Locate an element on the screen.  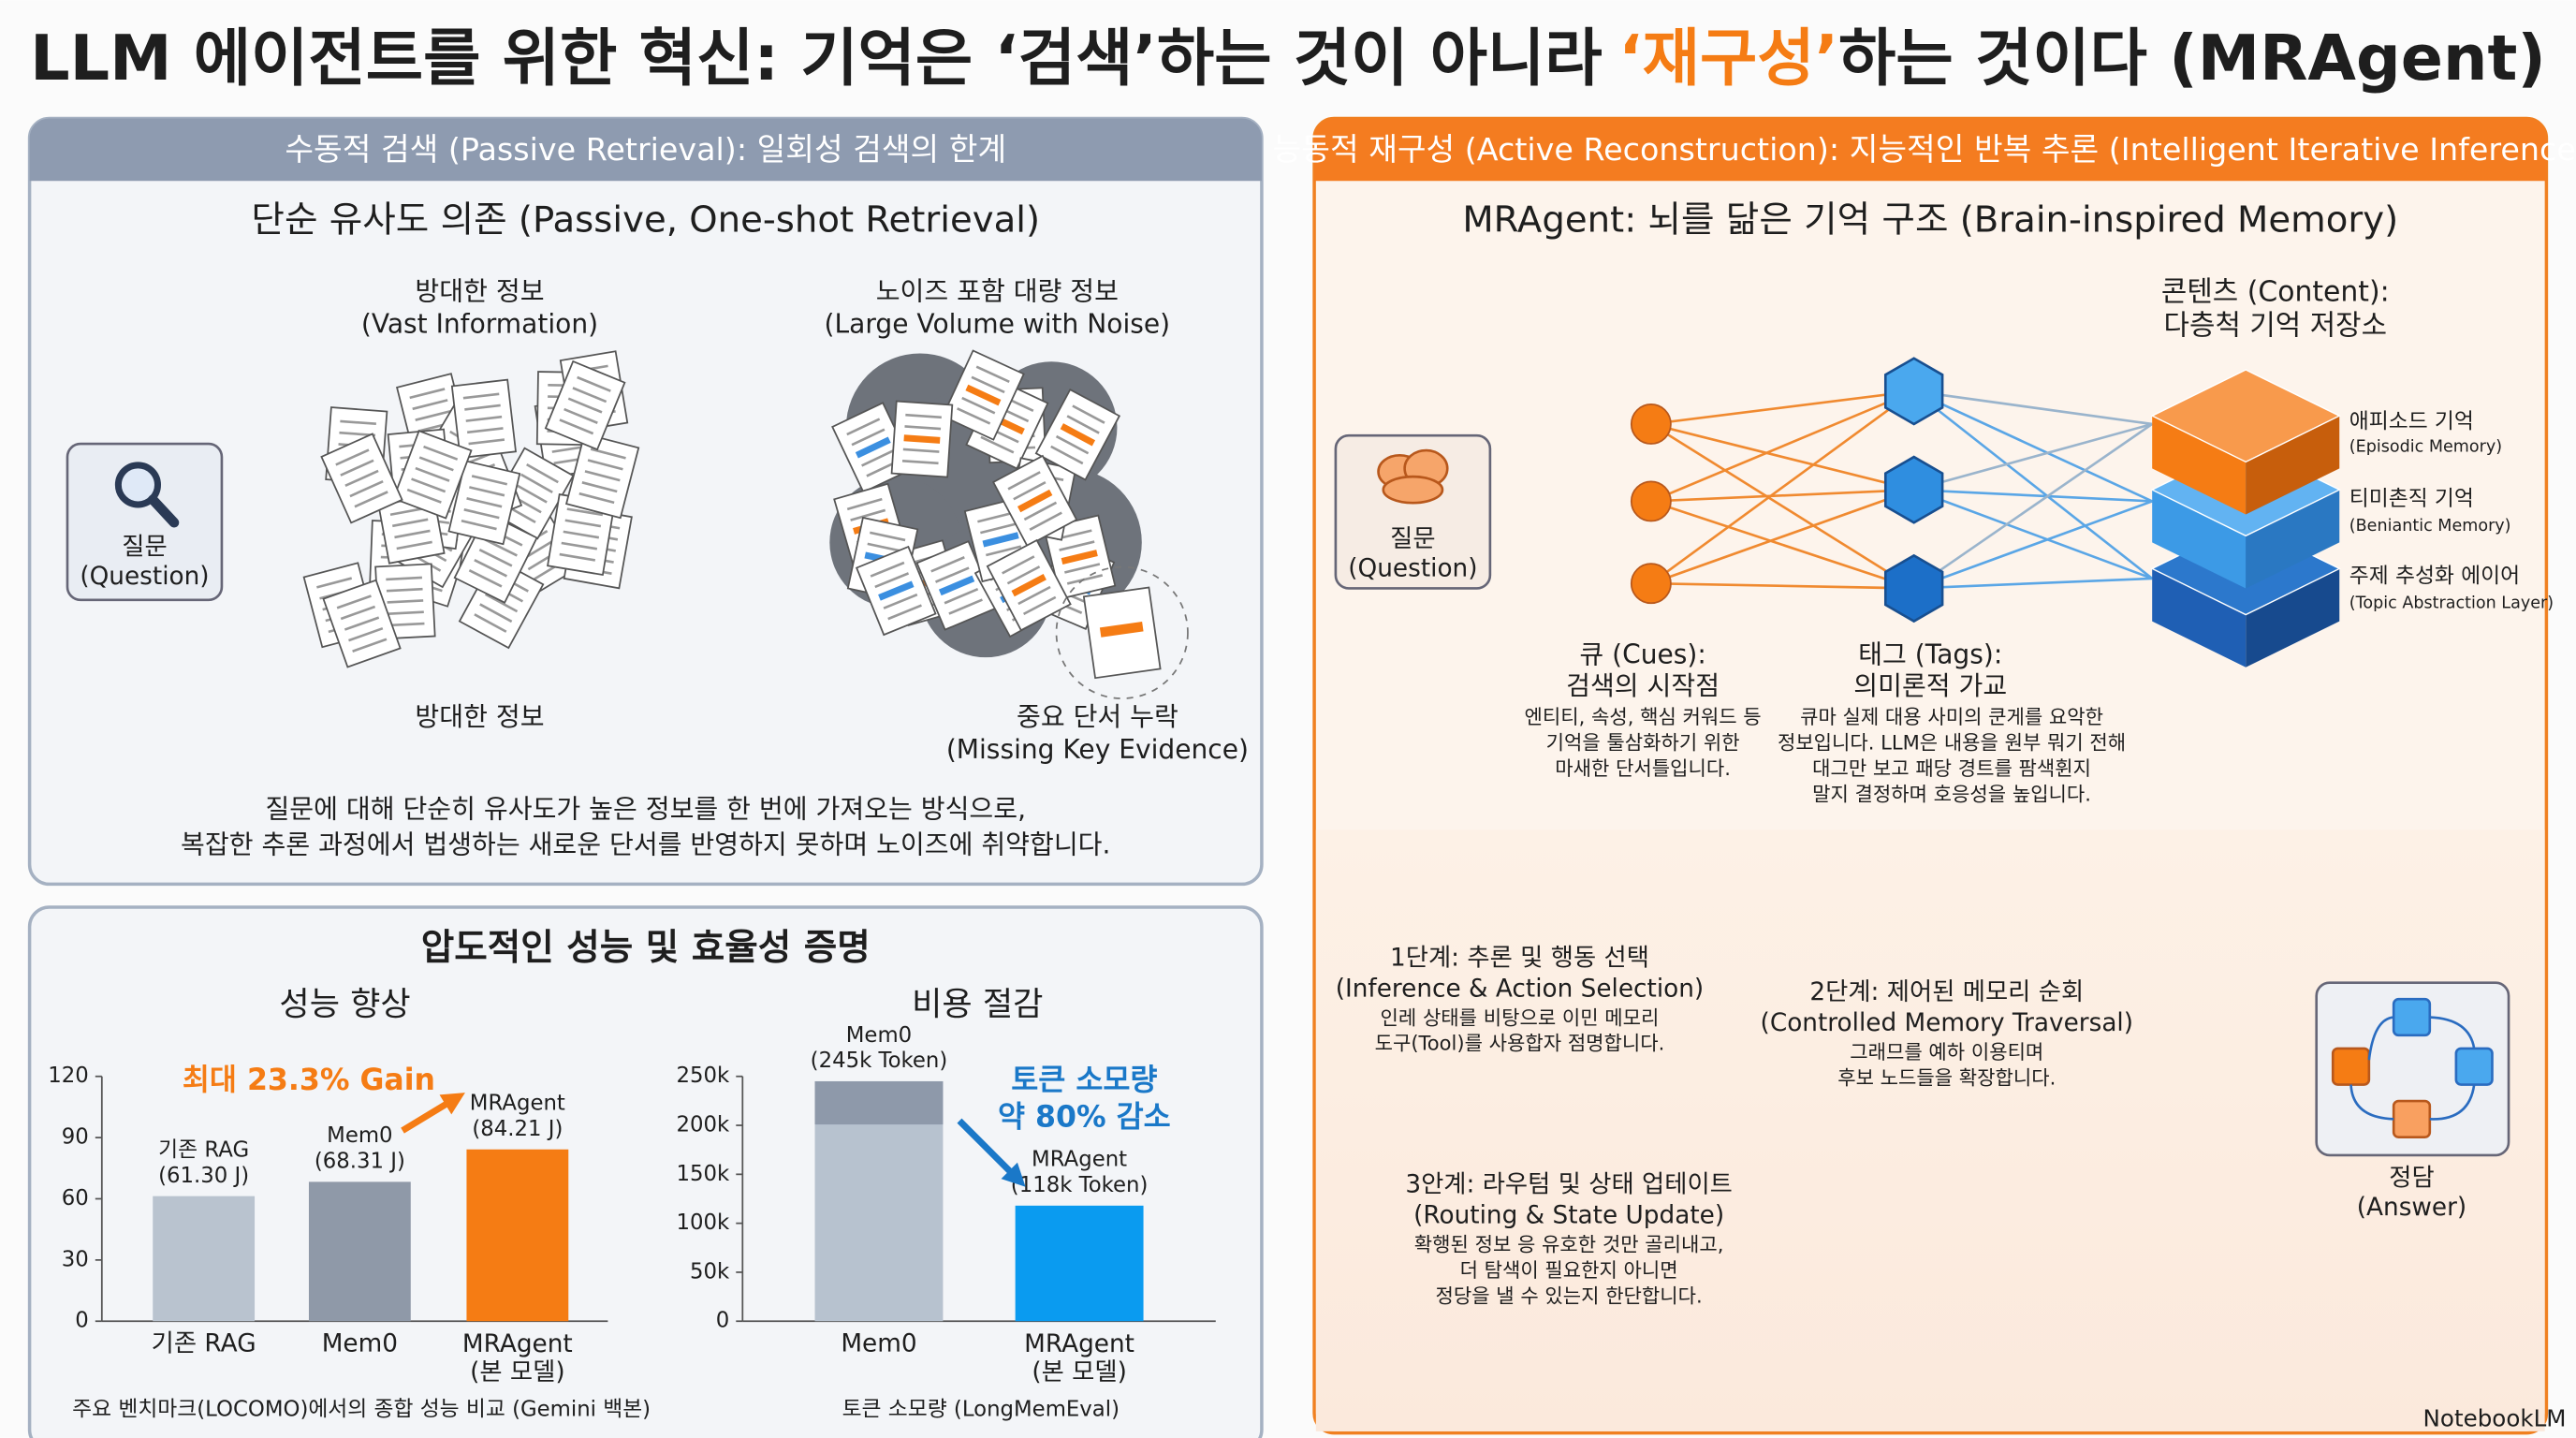
layer-side is located at coordinates (2293, 539).